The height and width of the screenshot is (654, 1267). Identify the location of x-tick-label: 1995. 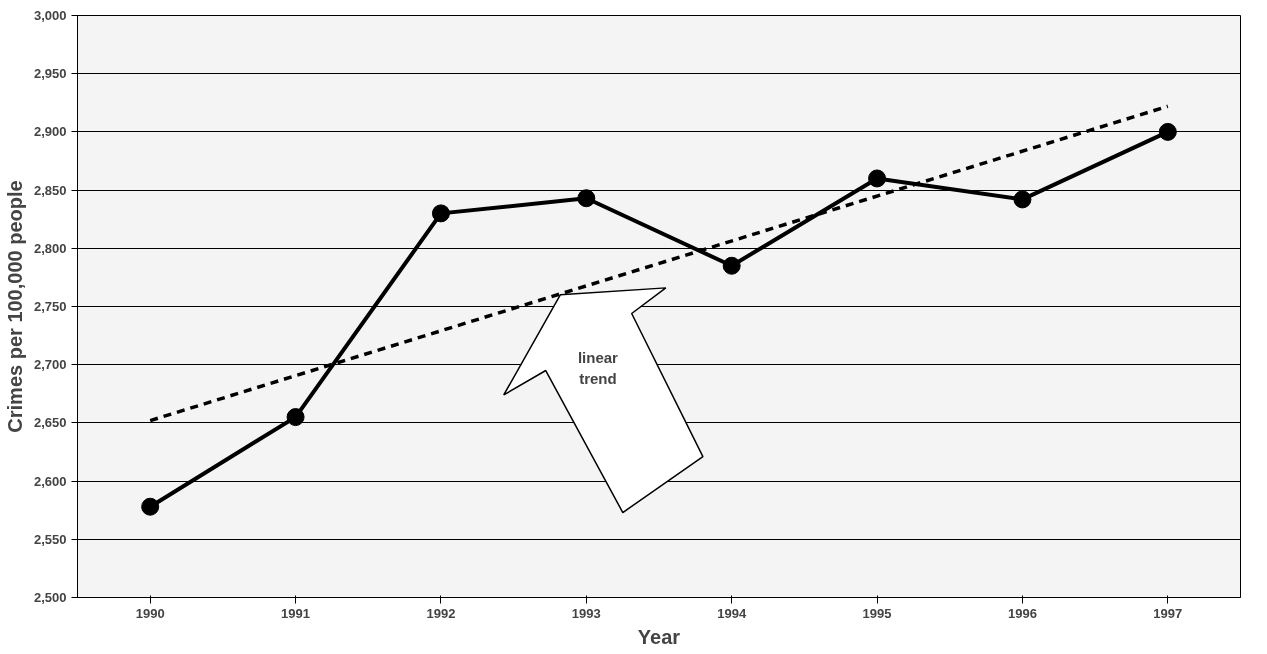
(877, 613).